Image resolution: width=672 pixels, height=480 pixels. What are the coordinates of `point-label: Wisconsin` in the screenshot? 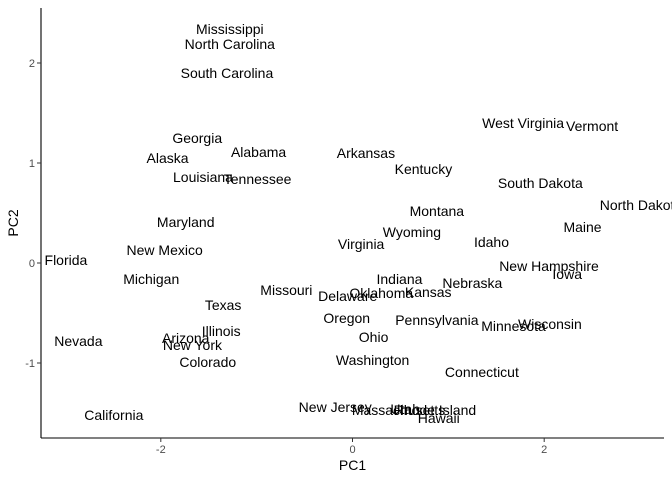 It's located at (550, 324).